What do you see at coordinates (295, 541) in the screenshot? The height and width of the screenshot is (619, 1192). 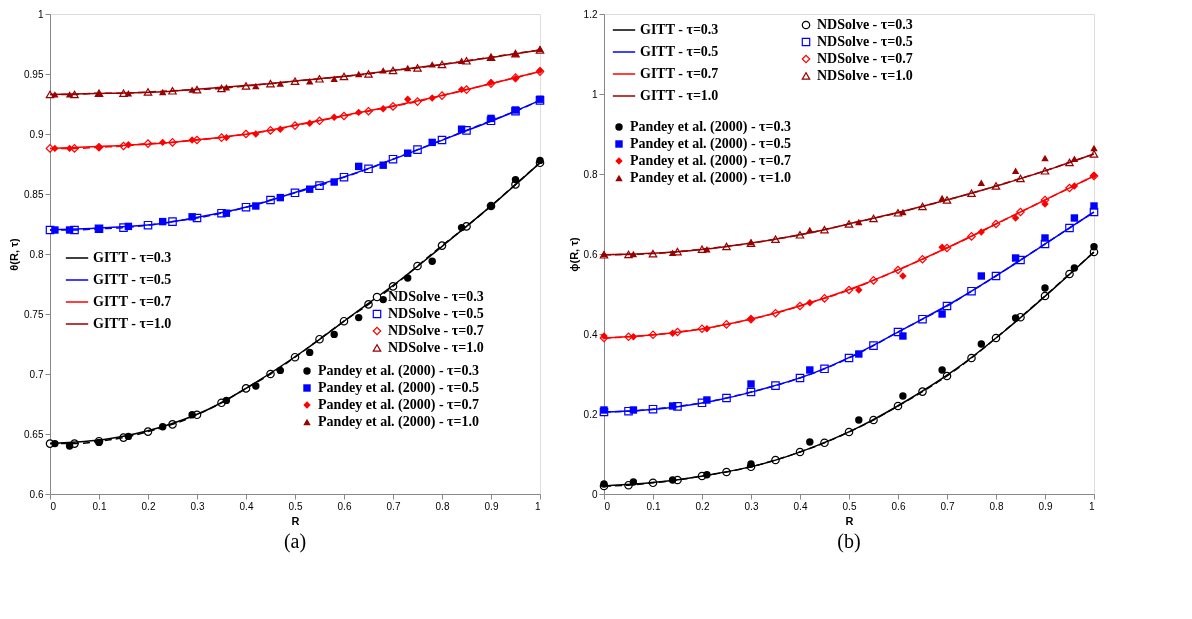 I see `text: (a)` at bounding box center [295, 541].